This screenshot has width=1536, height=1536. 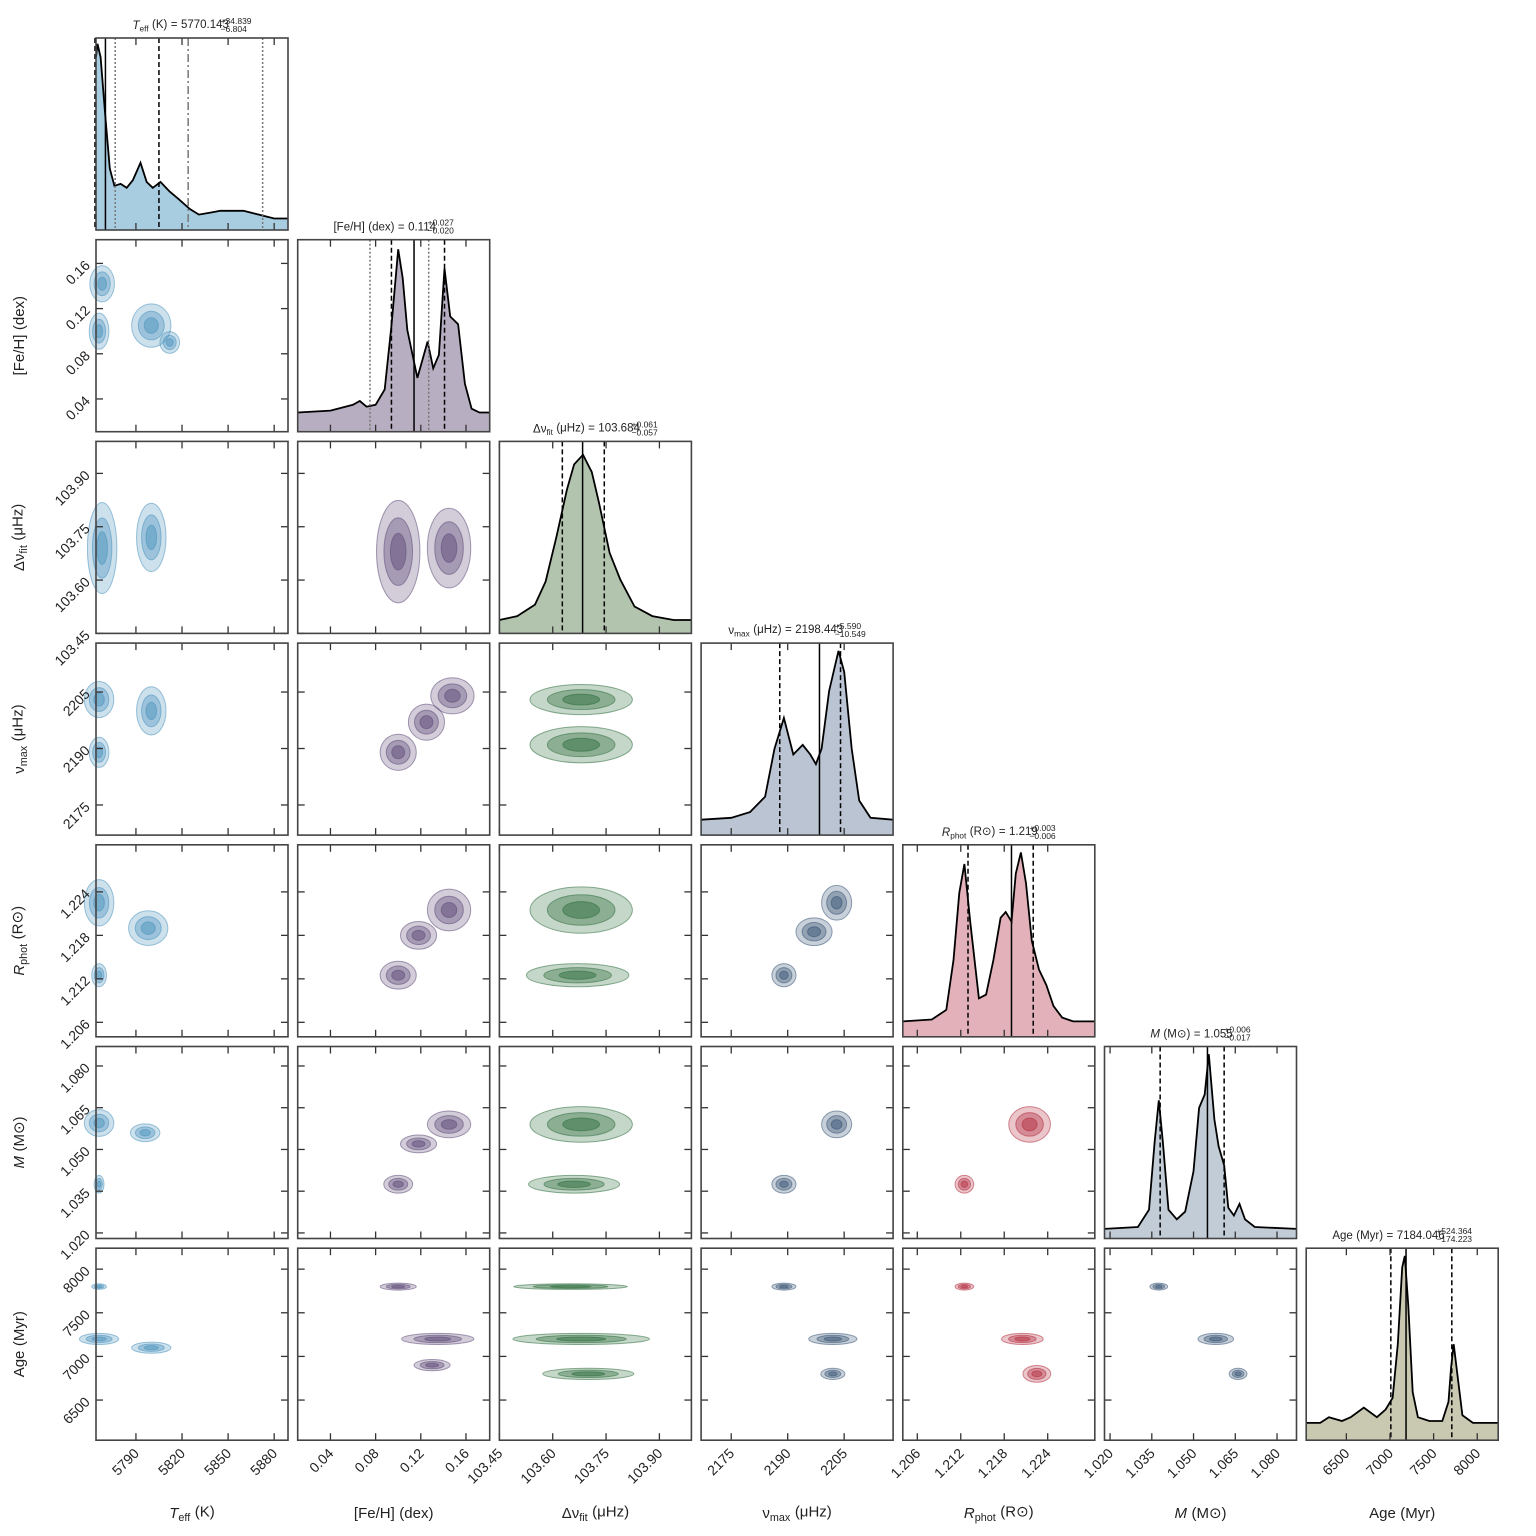 What do you see at coordinates (1182, 1463) in the screenshot?
I see `x-tick-label: 1.050` at bounding box center [1182, 1463].